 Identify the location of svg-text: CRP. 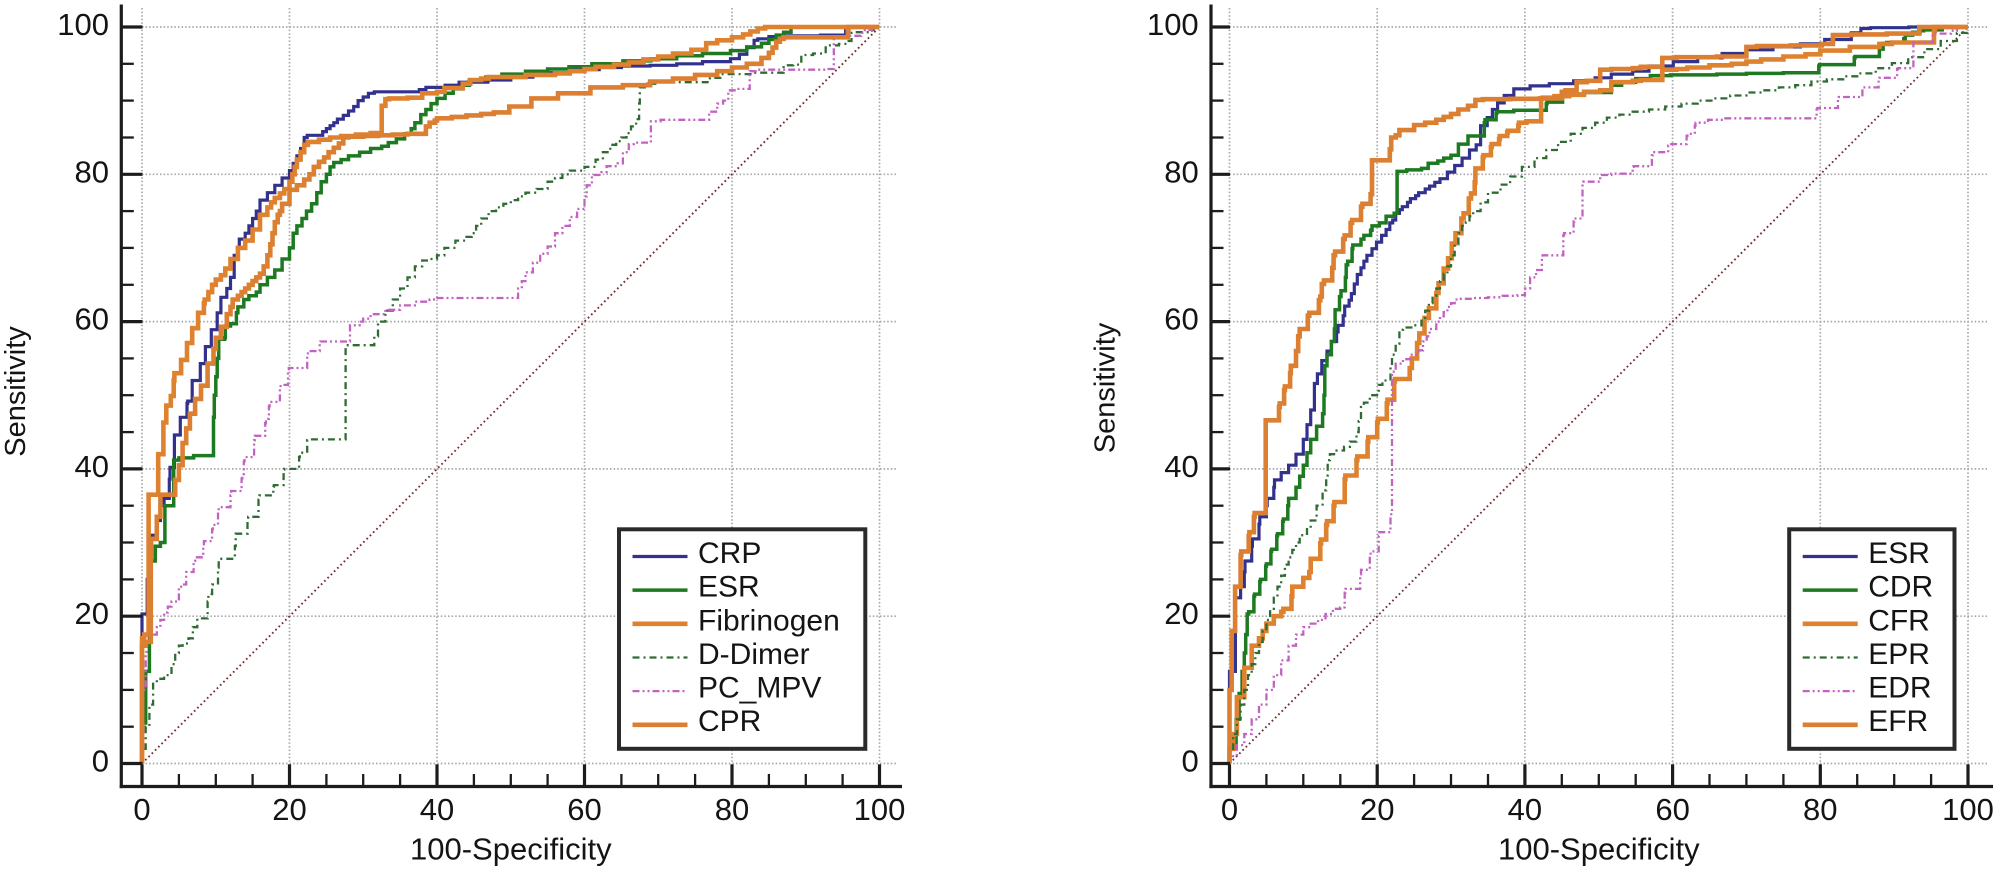
(729, 553).